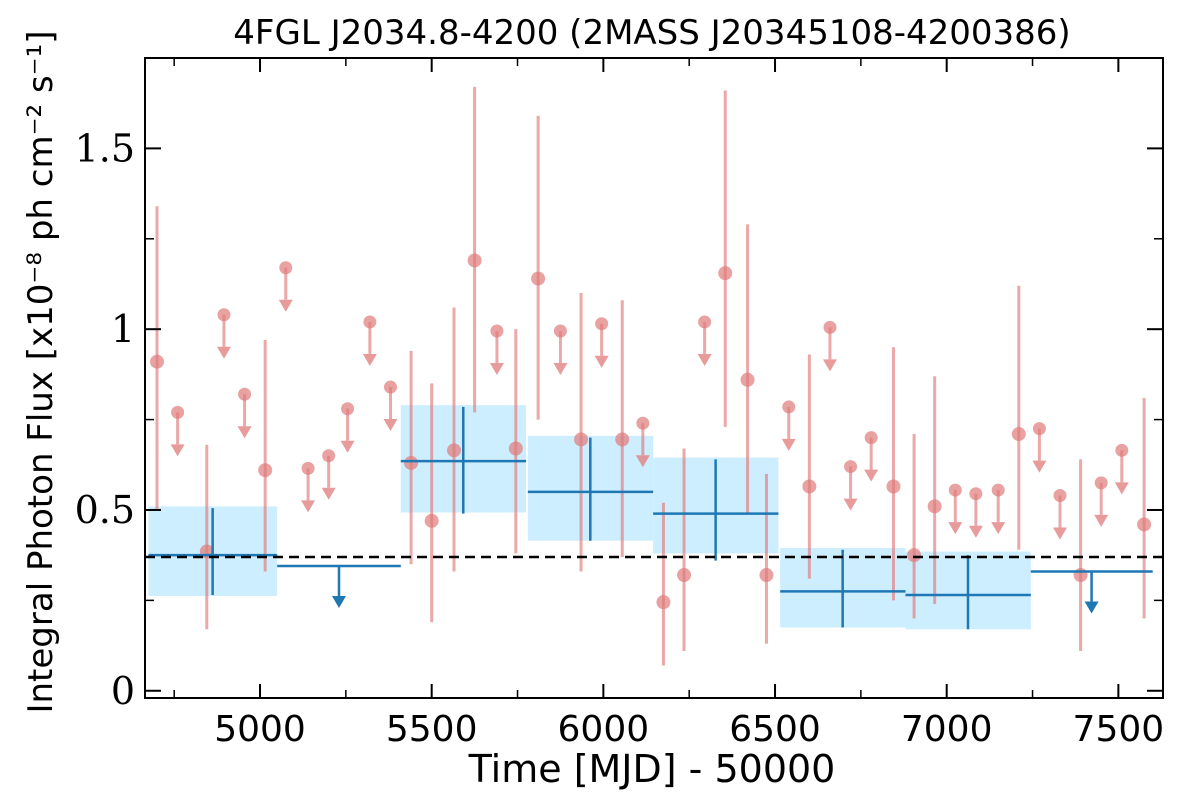  Describe the element at coordinates (123, 329) in the screenshot. I see `y-tick-label: 1` at that location.